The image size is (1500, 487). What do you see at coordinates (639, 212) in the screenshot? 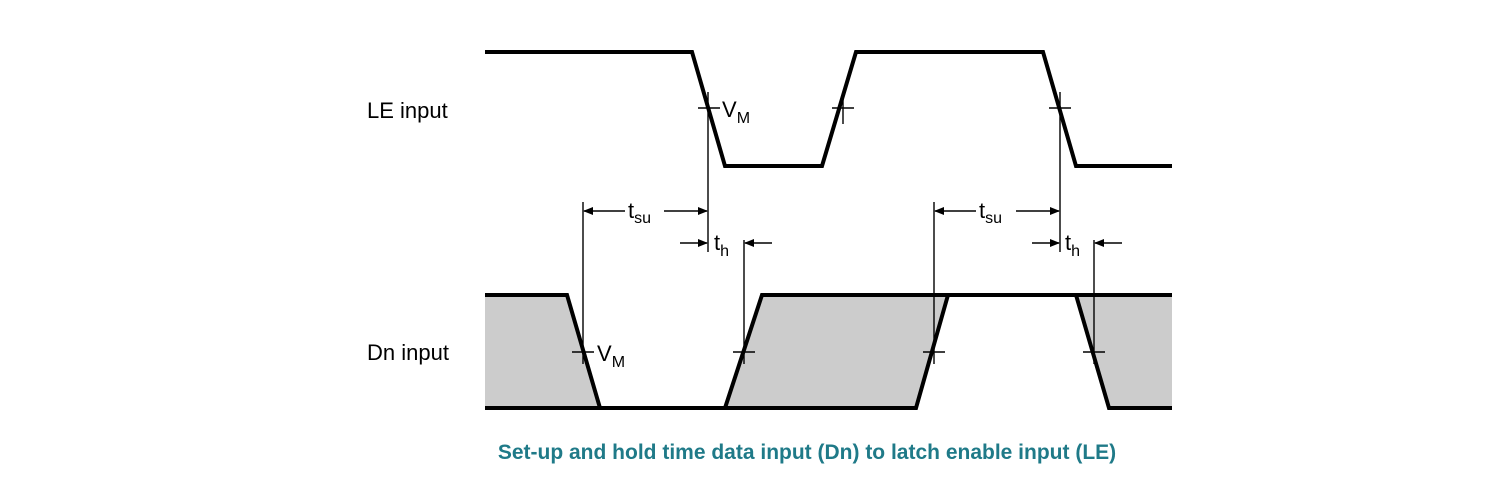
I see `tsu-label-1: tsu` at bounding box center [639, 212].